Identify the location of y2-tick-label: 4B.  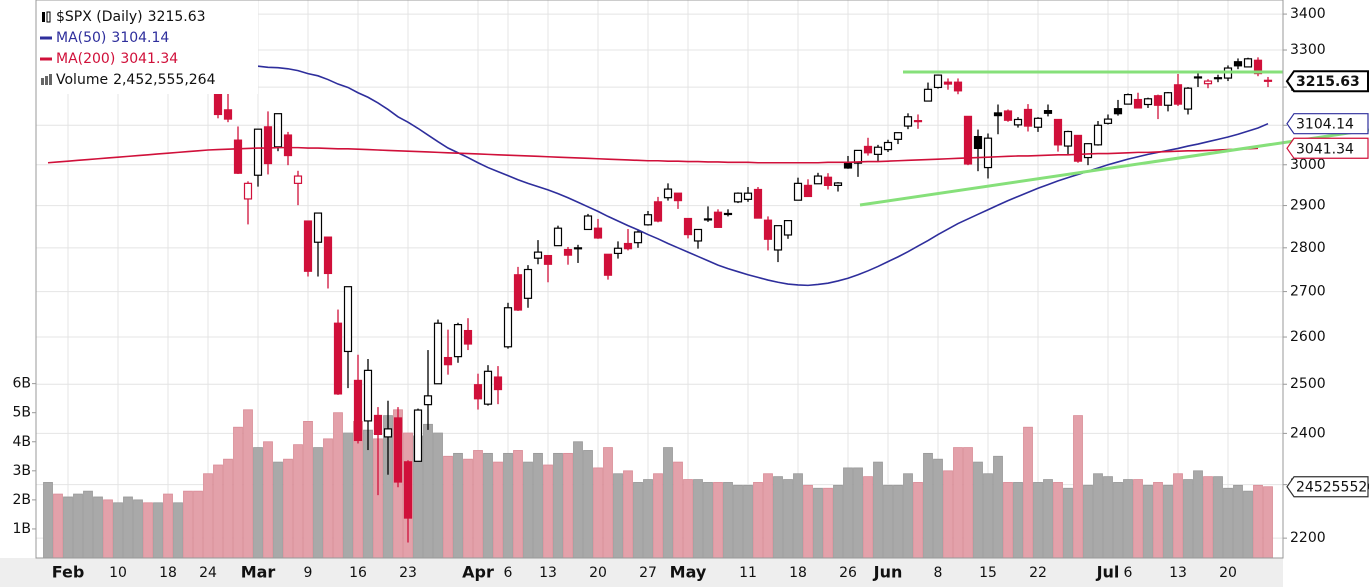
(21, 442).